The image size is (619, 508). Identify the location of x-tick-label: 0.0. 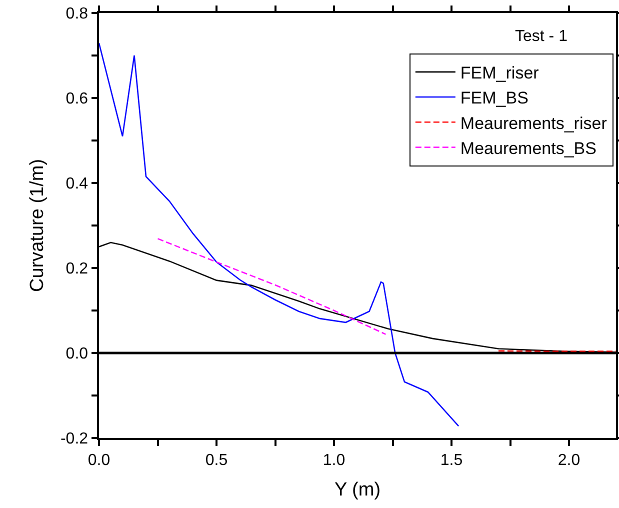
(99, 460).